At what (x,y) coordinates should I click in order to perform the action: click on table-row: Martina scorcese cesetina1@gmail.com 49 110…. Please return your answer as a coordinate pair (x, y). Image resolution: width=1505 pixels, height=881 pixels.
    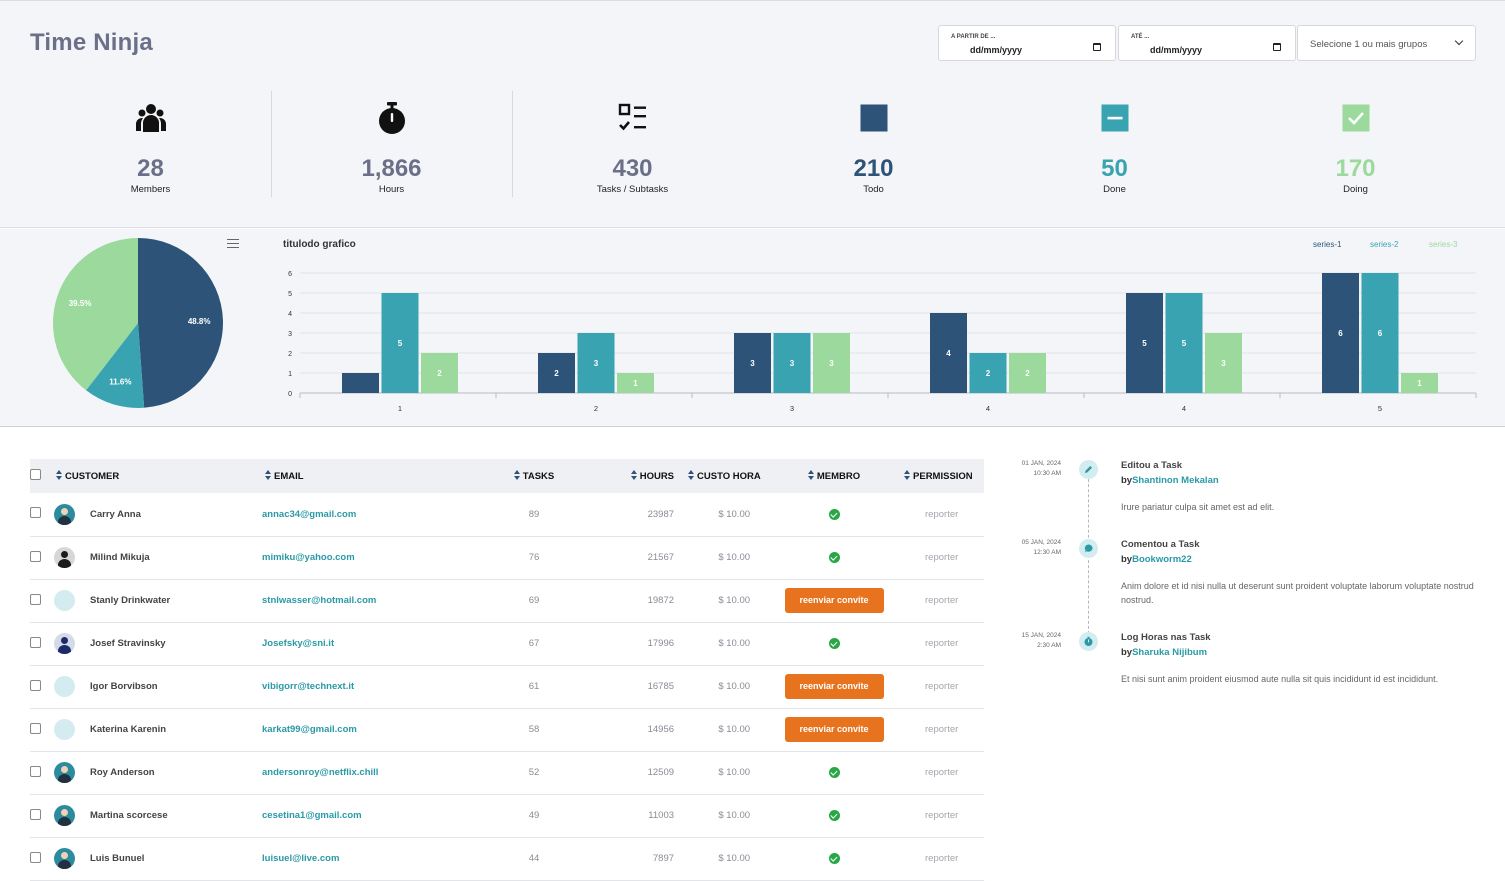
    Looking at the image, I should click on (507, 815).